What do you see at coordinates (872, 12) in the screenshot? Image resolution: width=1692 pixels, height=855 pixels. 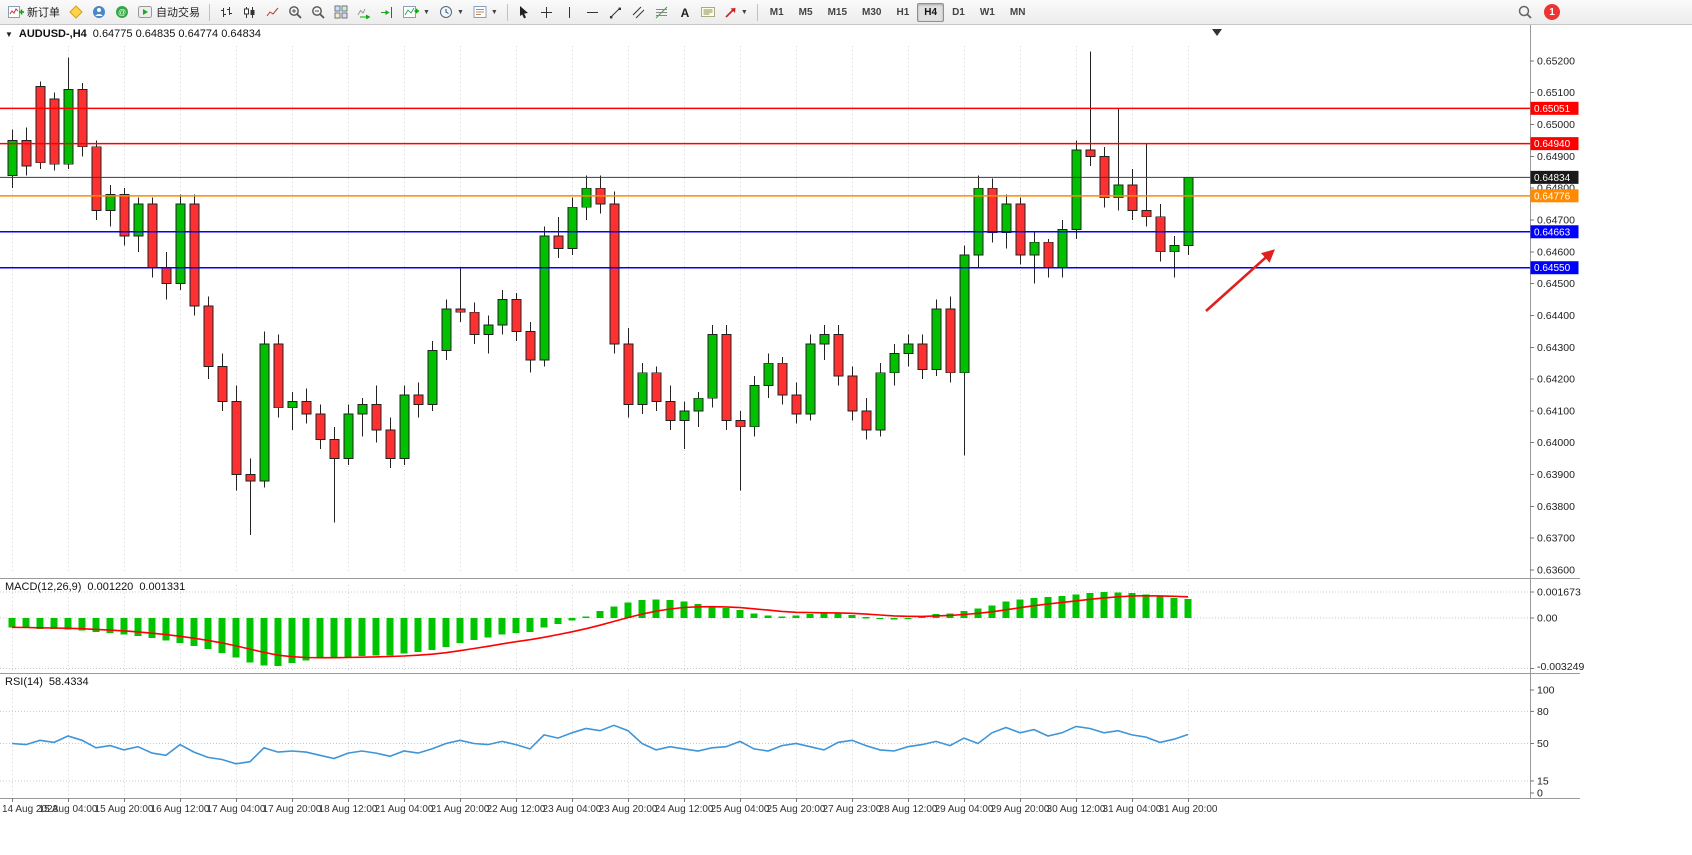 I see `timeframe-button-M30: M30` at bounding box center [872, 12].